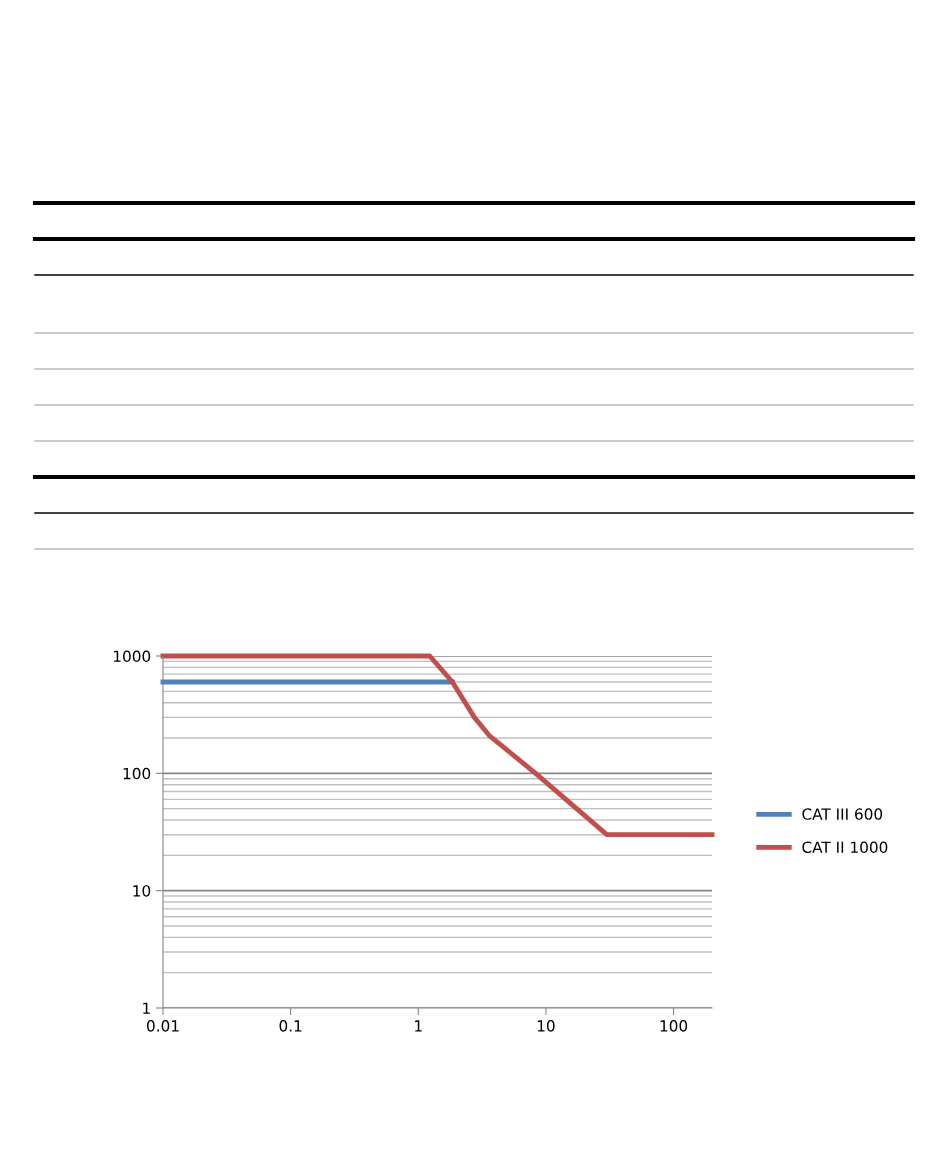  I want to click on legend-label: CAT III 600, so click(842, 814).